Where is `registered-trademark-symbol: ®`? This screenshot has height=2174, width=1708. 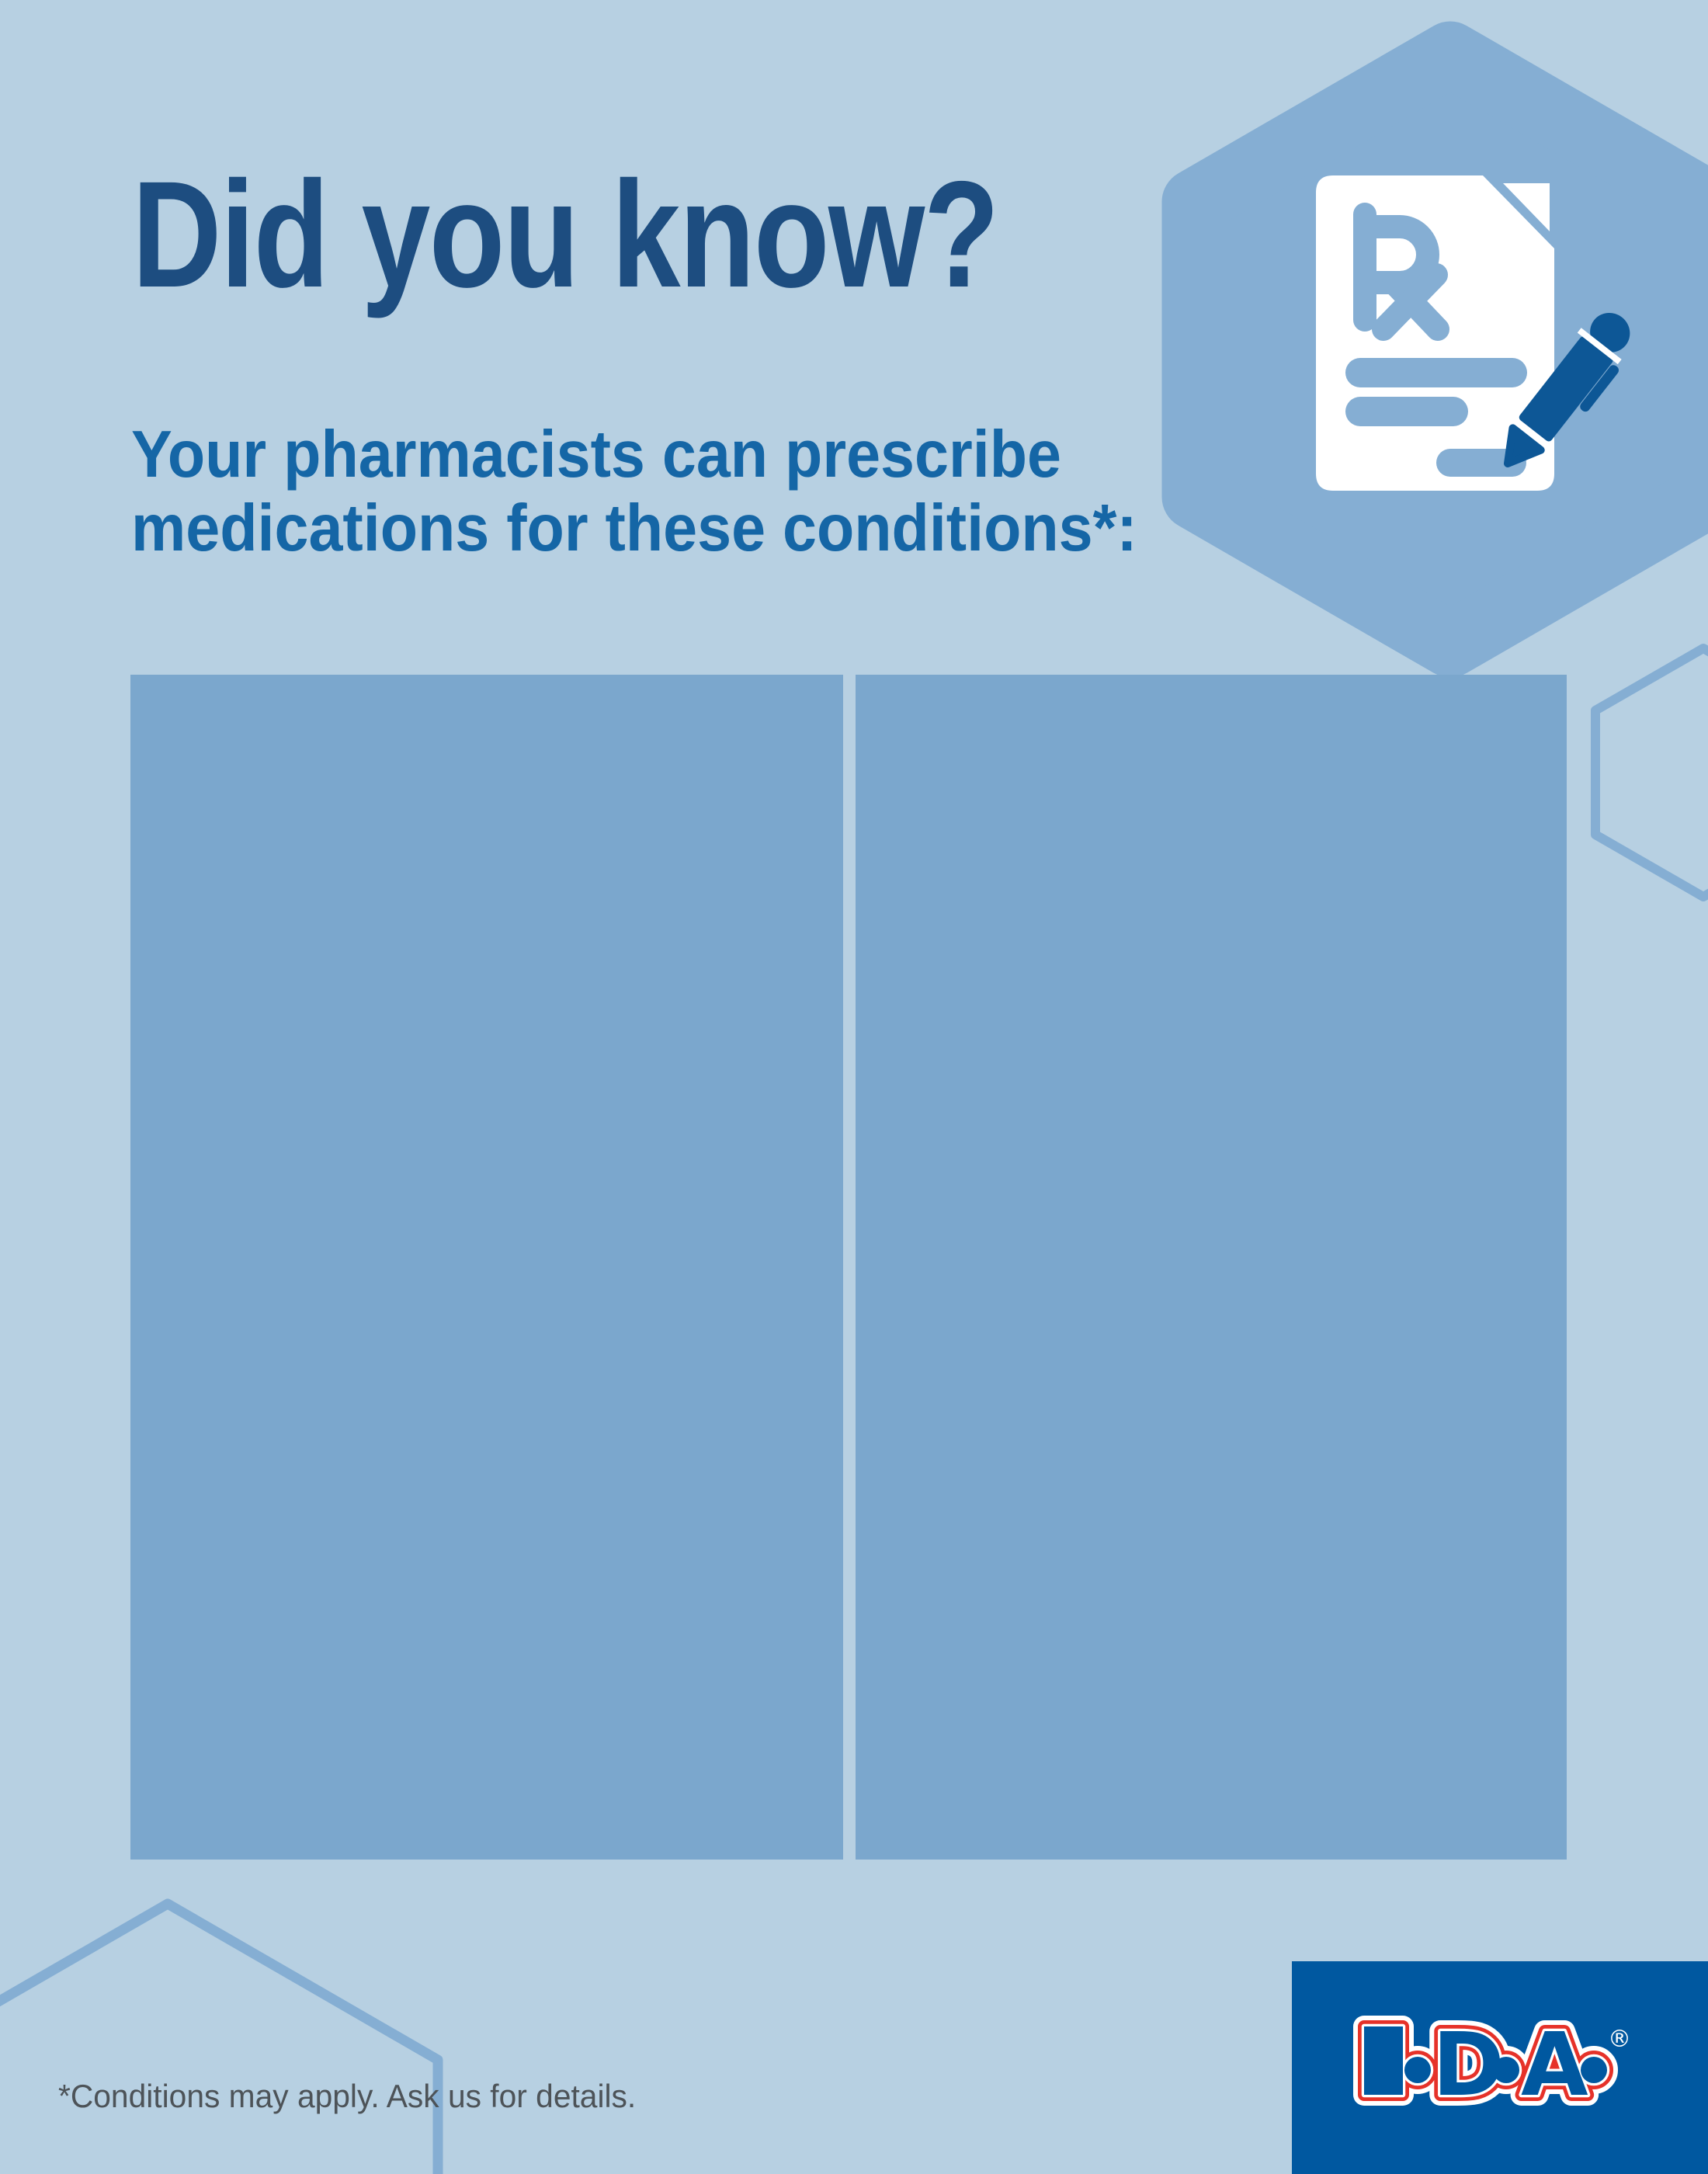
registered-trademark-symbol: ® is located at coordinates (1619, 2039).